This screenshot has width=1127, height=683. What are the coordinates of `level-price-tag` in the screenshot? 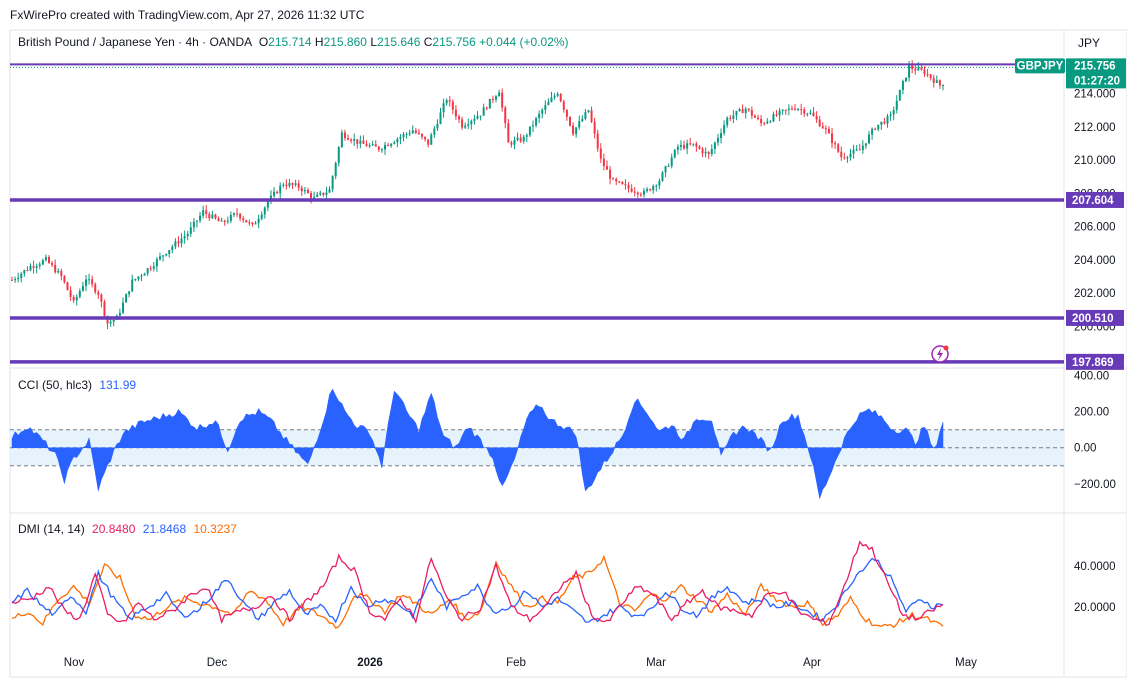 It's located at (1095, 361).